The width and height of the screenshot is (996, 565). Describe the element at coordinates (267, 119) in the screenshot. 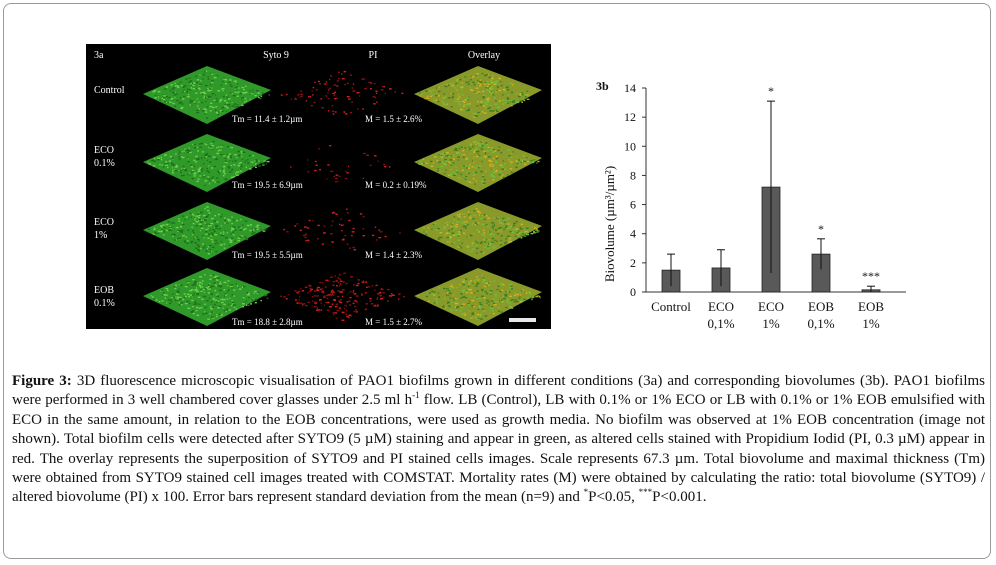

I see `tm-value-control: Tm = 11.4 ± 1.2µm` at that location.